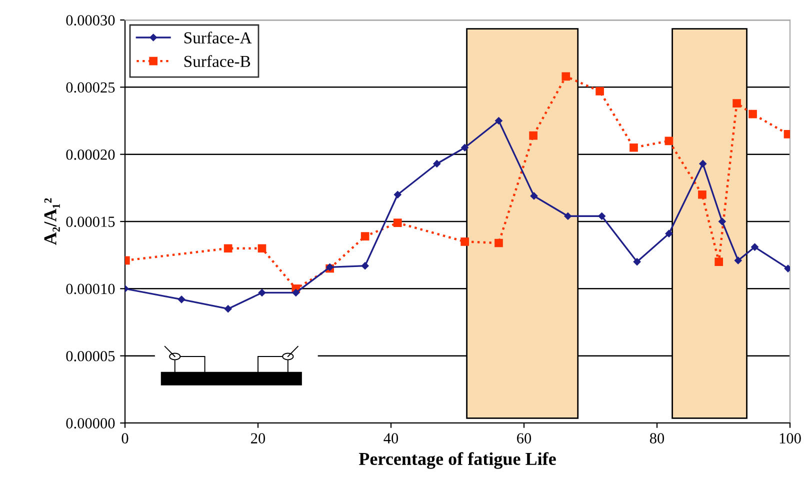 Image resolution: width=810 pixels, height=479 pixels. I want to click on x-tick-label: 100, so click(790, 438).